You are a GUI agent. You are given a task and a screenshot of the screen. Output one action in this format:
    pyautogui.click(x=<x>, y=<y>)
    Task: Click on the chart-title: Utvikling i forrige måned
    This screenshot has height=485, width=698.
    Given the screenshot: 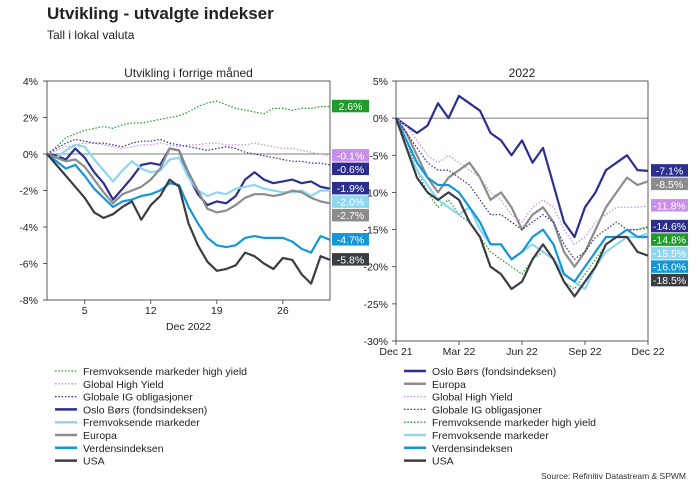 What is the action you would take?
    pyautogui.click(x=188, y=73)
    